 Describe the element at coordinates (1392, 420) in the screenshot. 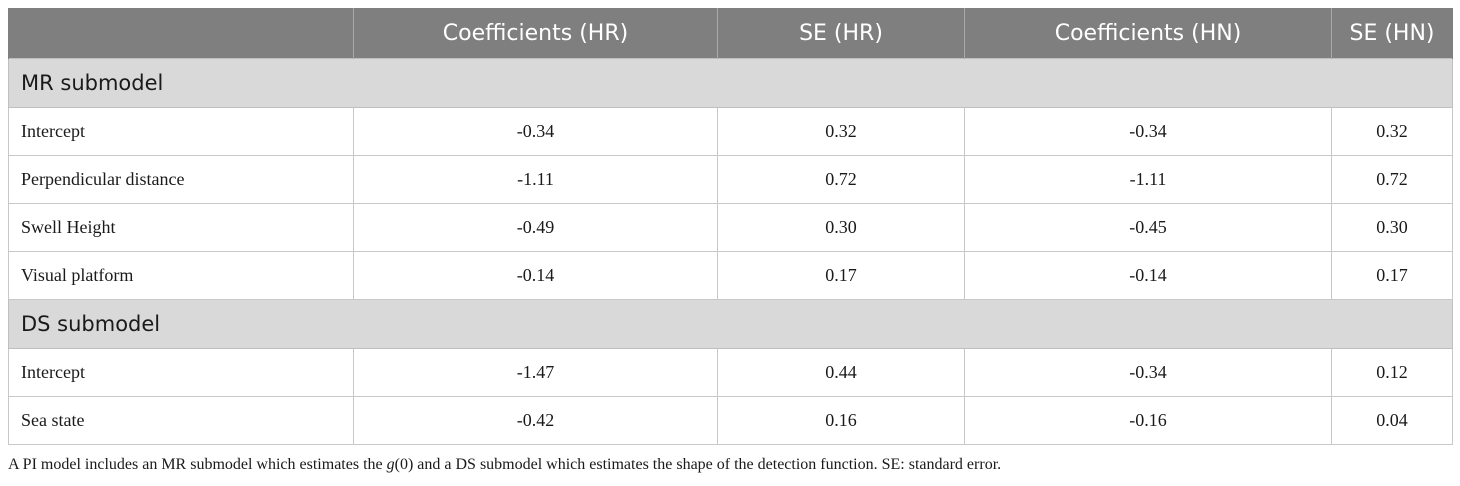

I see `cell-se-hn: 0.04` at that location.